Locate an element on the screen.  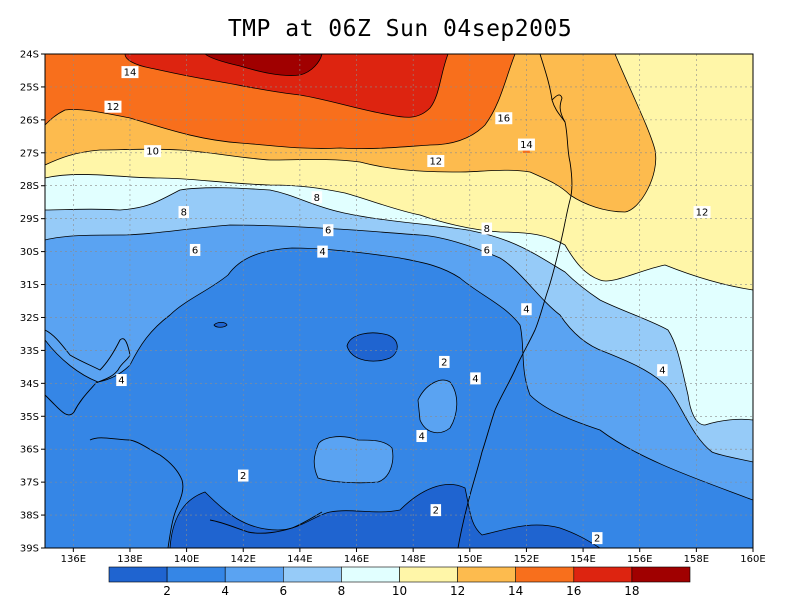
south-coast is located at coordinates (266, 522).